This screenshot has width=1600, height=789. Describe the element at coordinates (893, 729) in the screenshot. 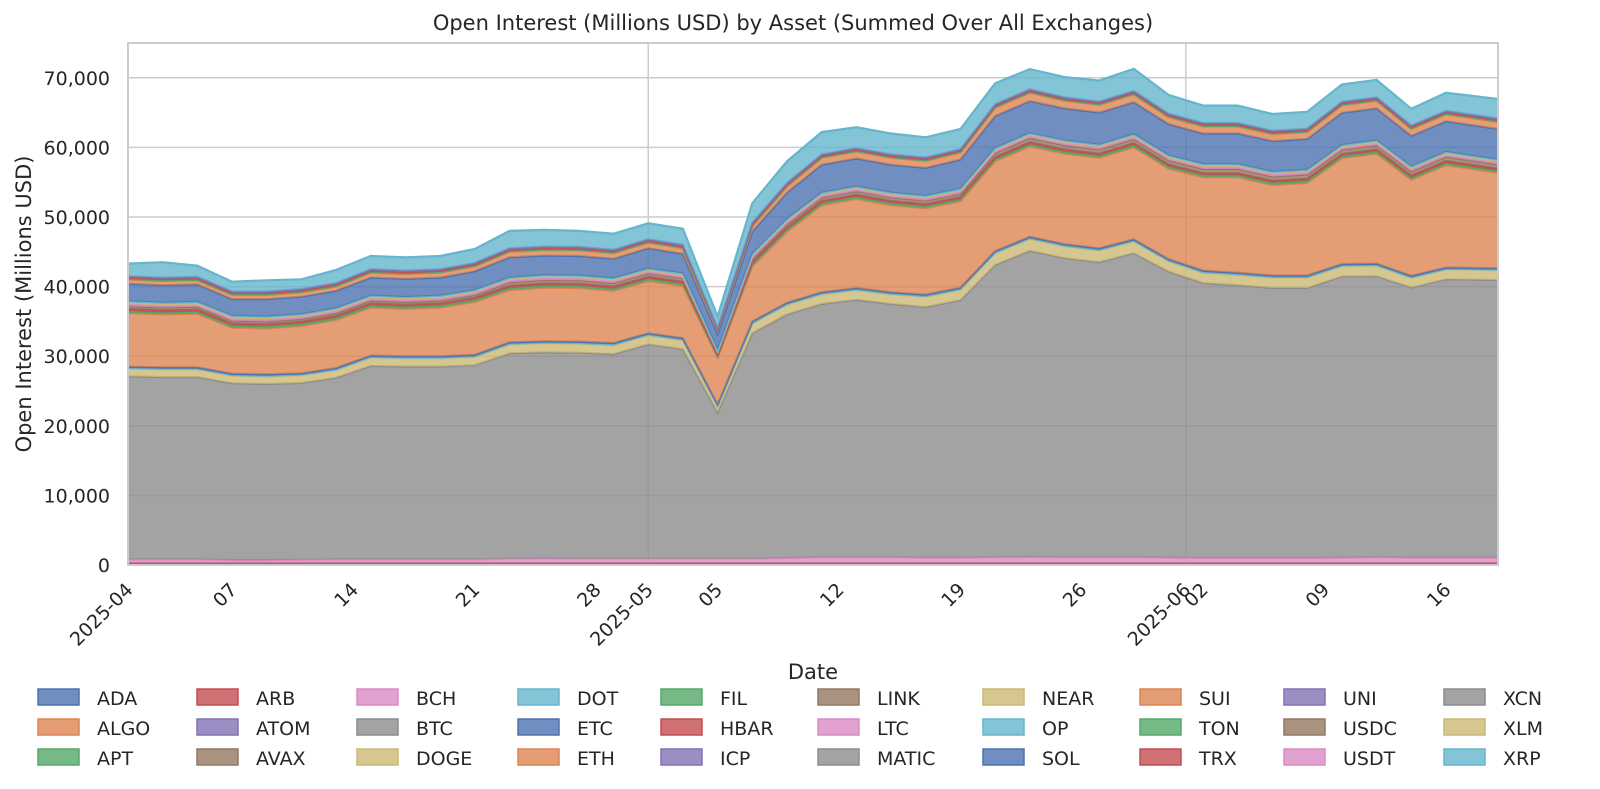

I see `legend-label: LTC` at that location.